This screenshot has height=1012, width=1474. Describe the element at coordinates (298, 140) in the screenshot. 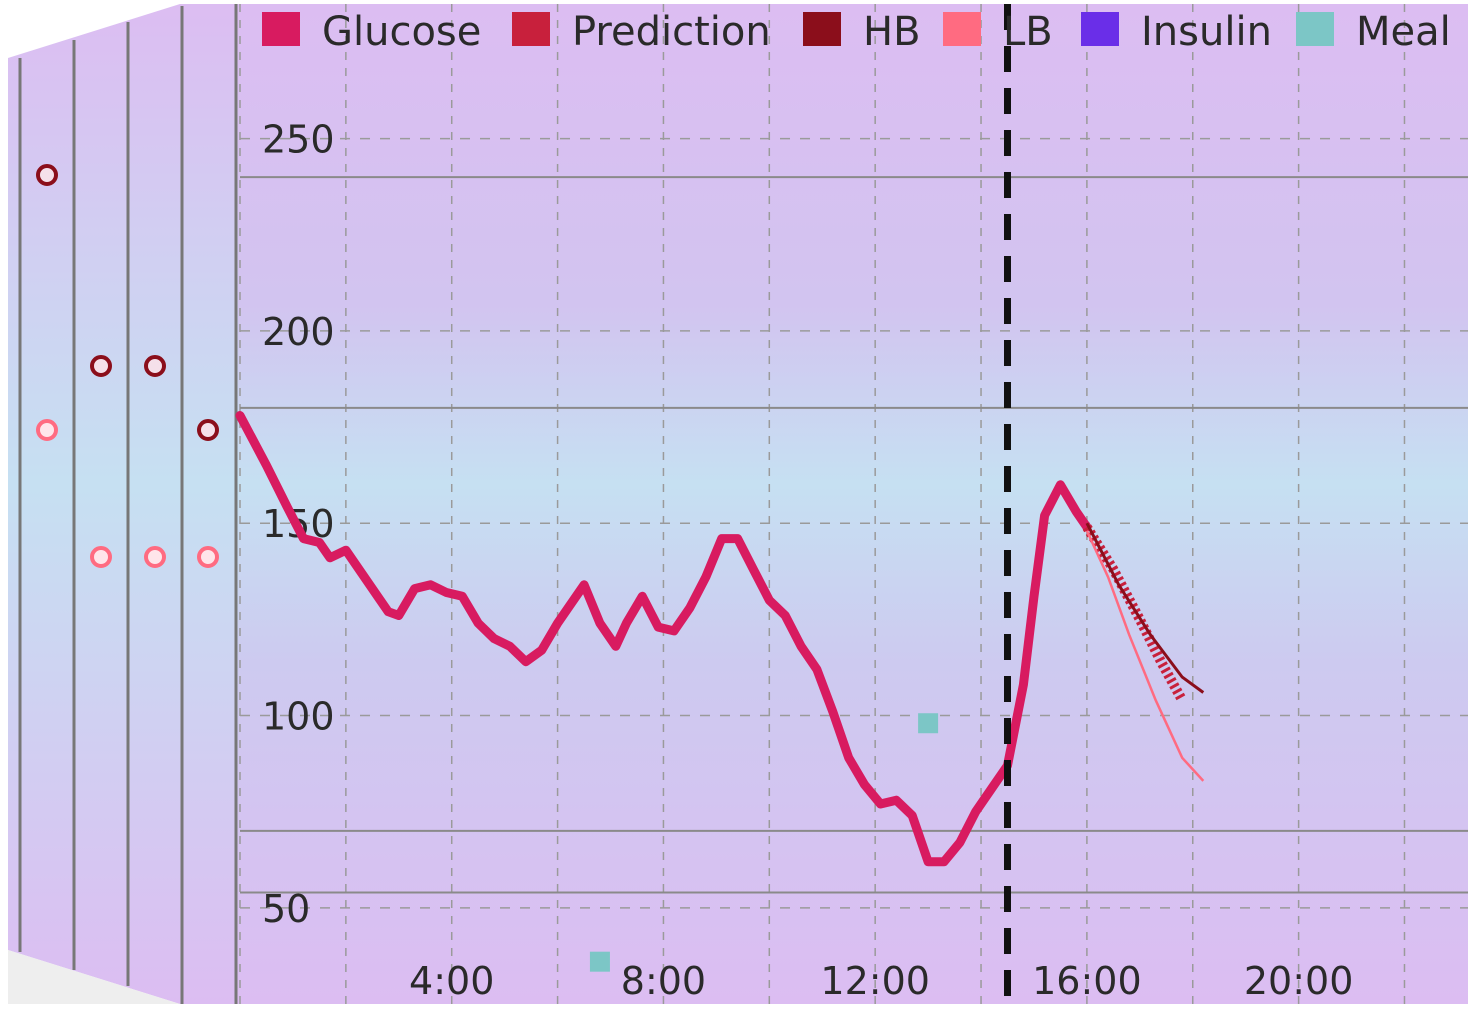

I see `y-tick-label: 250` at that location.